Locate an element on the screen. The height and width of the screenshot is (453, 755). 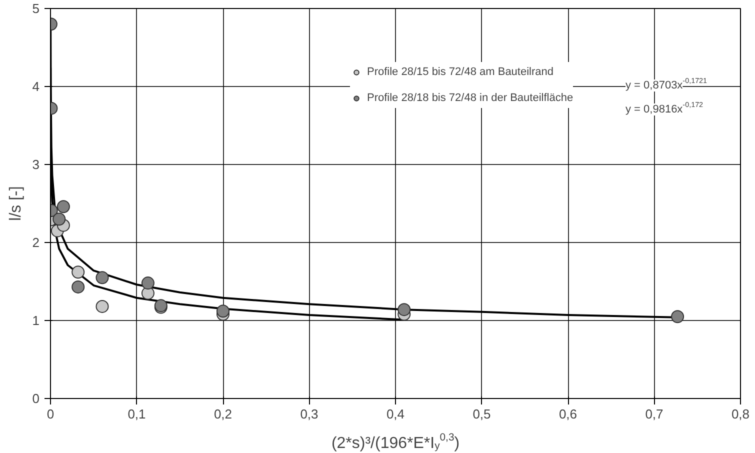
x-tick-label: 0,3 is located at coordinates (309, 414).